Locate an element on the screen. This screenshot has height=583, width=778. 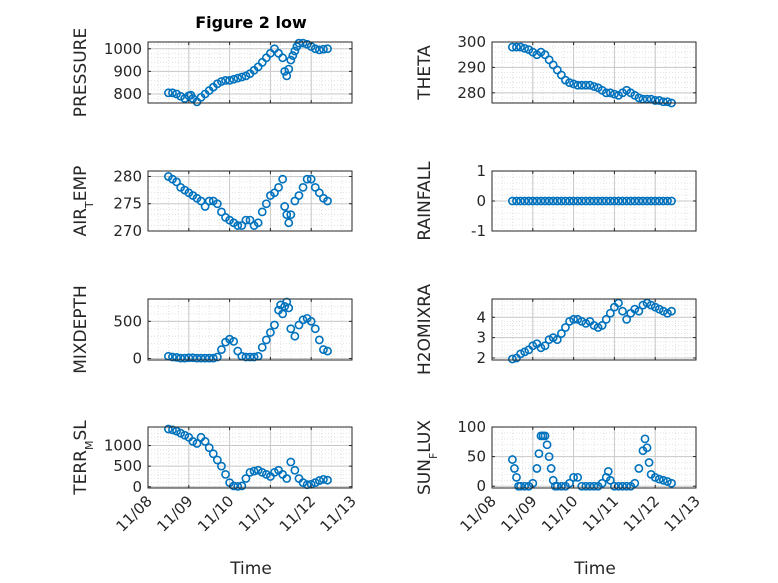
x-tick-label: 11/11 is located at coordinates (600, 513).